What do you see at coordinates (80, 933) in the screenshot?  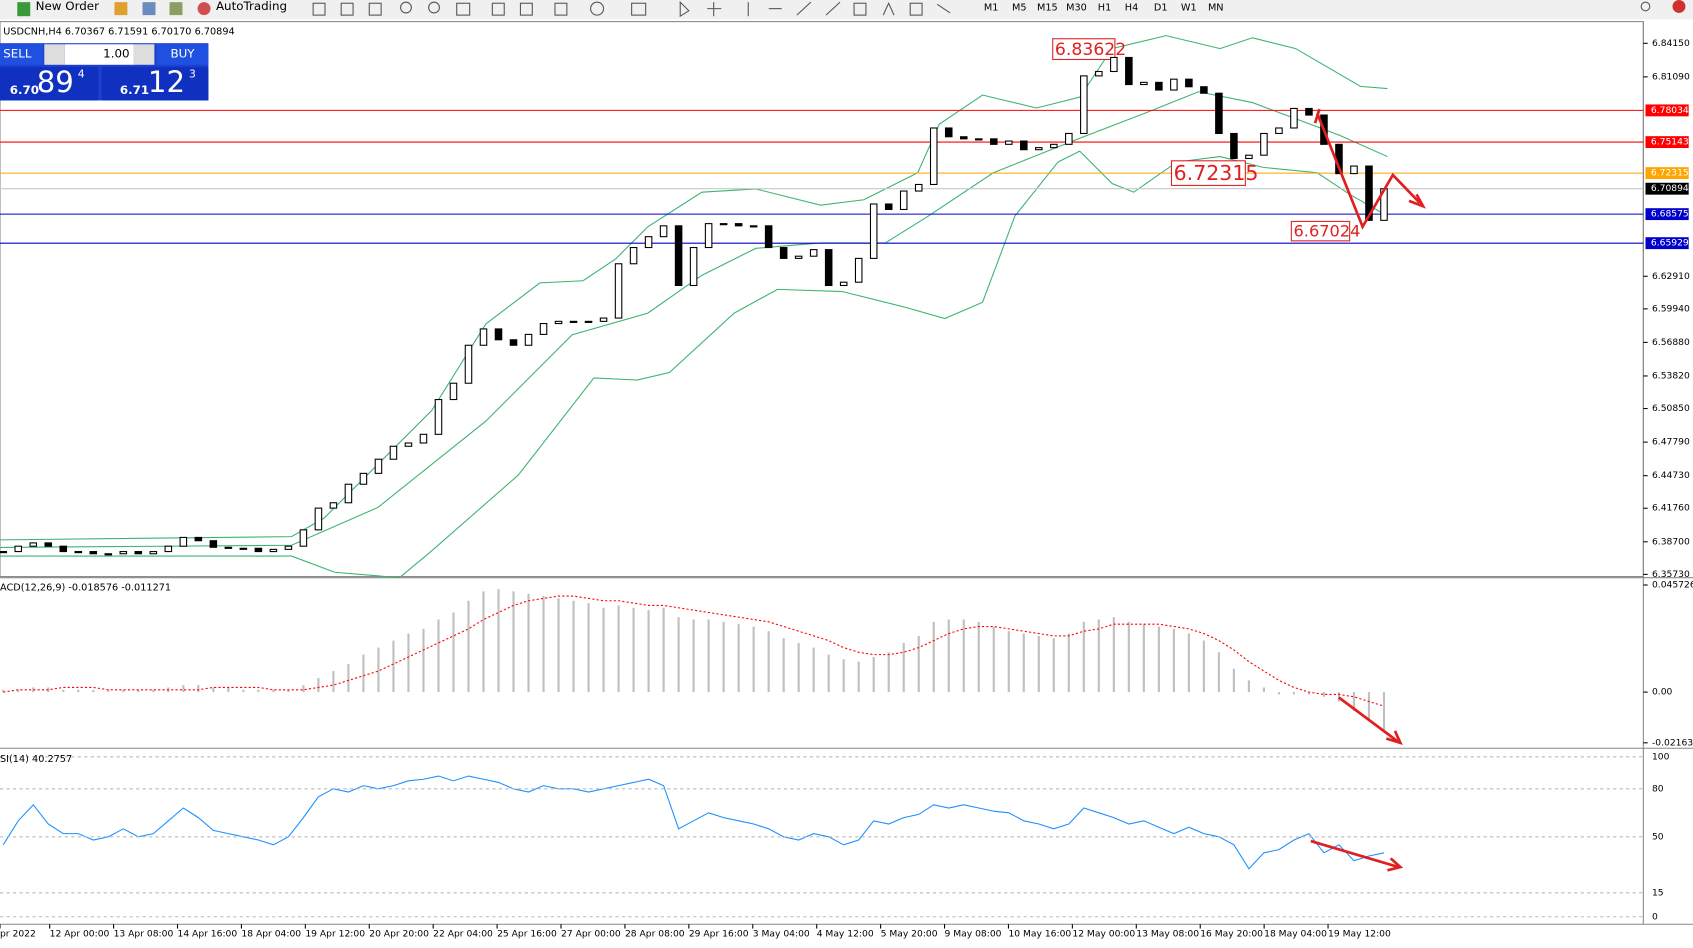 I see `x-tick-label: 12 Apr 00:00` at bounding box center [80, 933].